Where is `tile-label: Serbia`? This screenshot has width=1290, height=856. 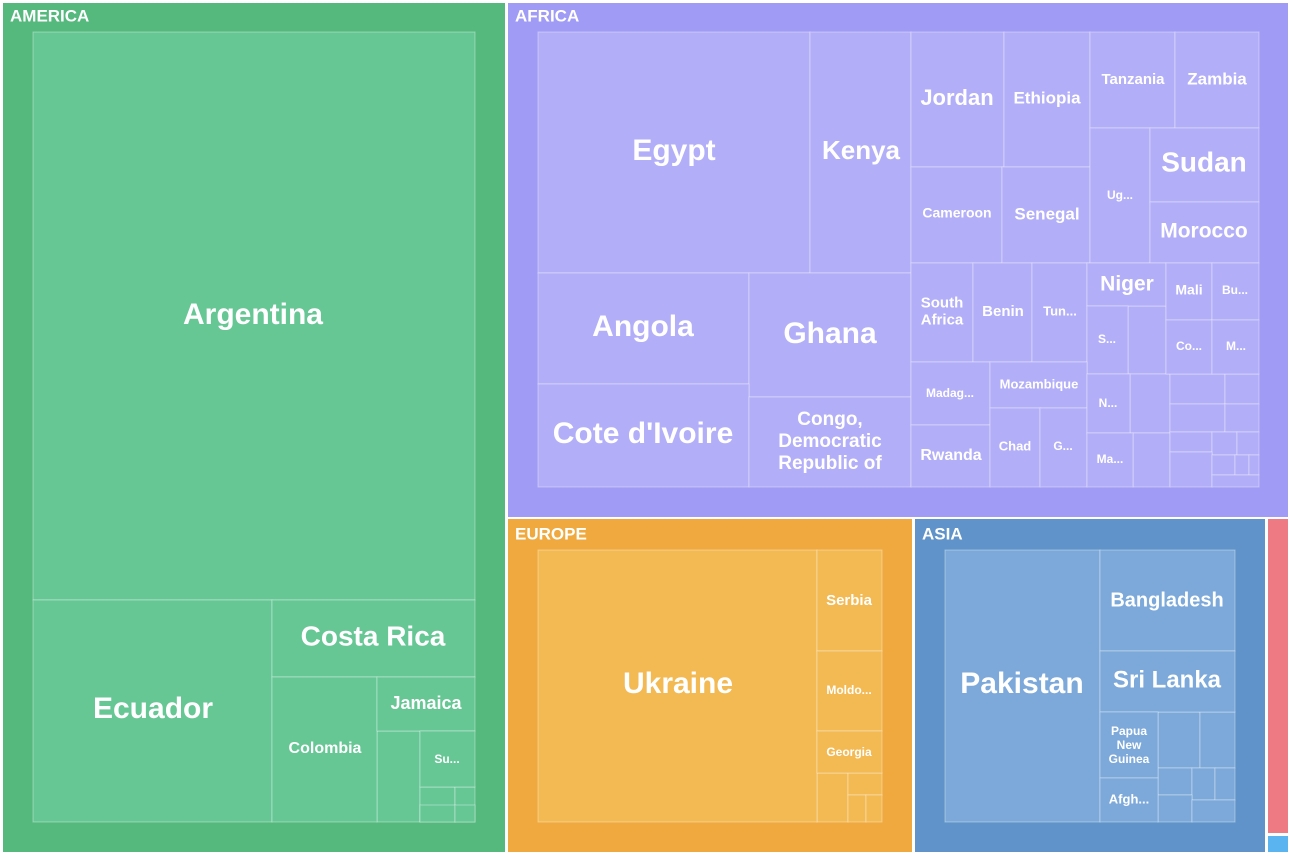 tile-label: Serbia is located at coordinates (849, 600).